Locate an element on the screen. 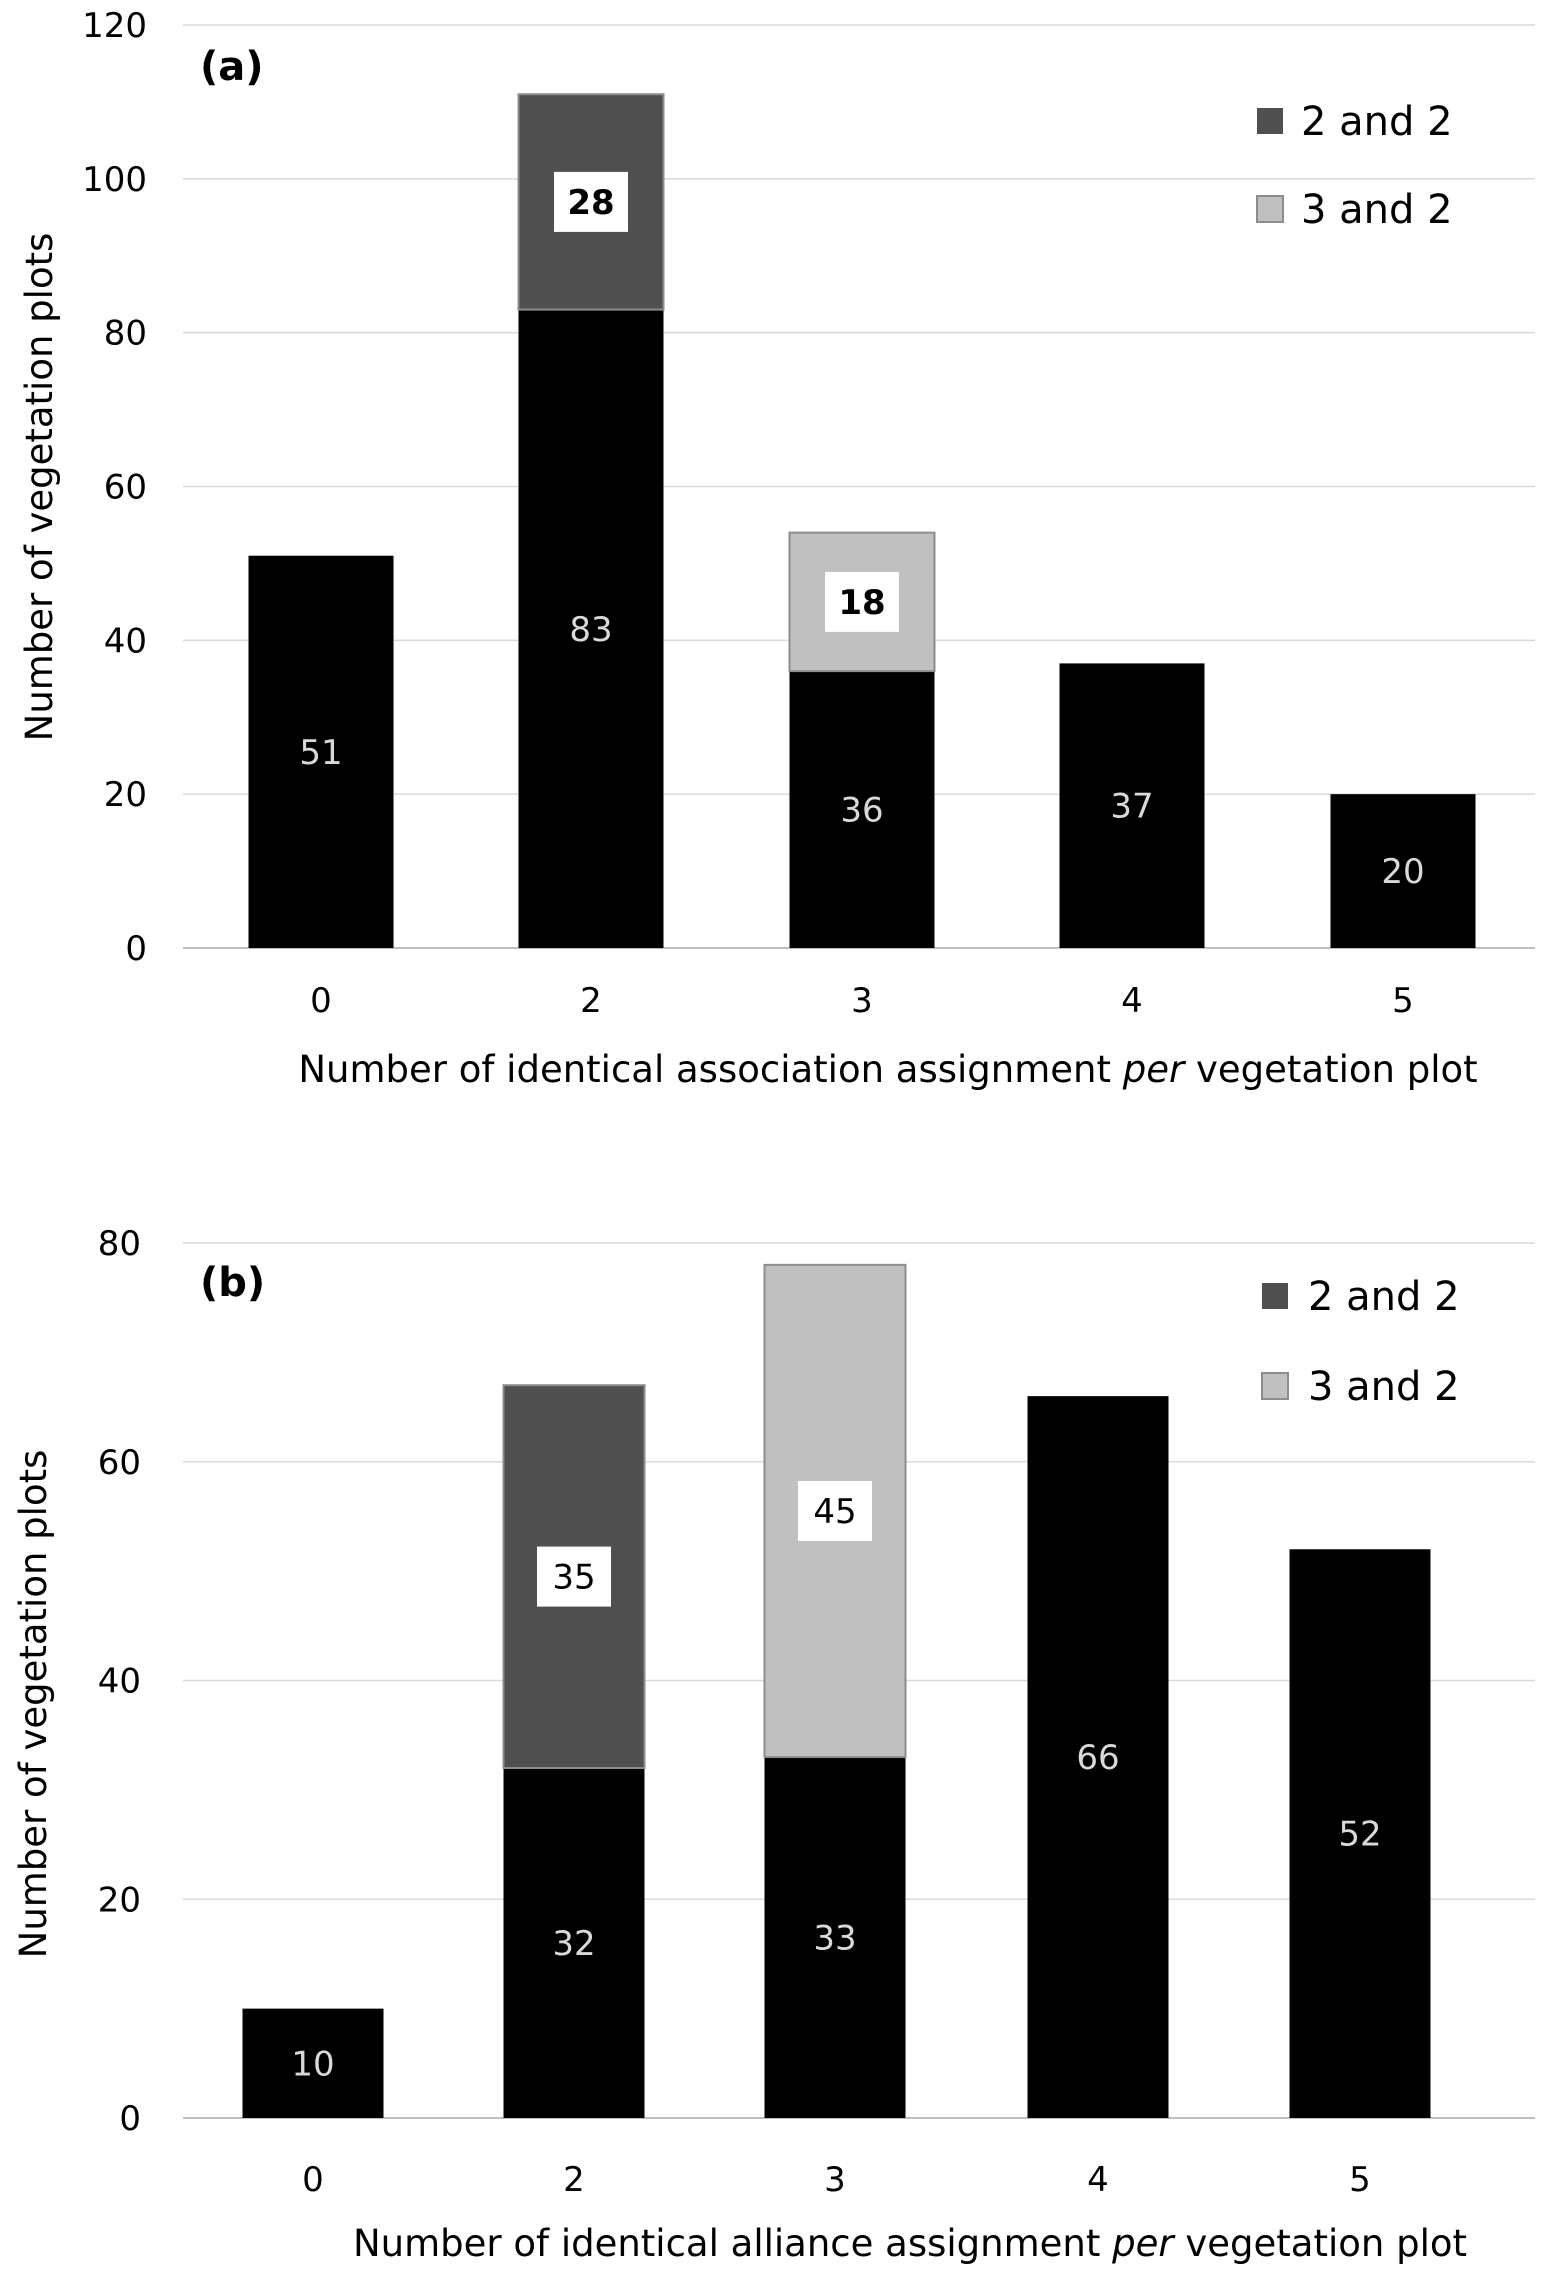  data-label: 37 is located at coordinates (1131, 807).